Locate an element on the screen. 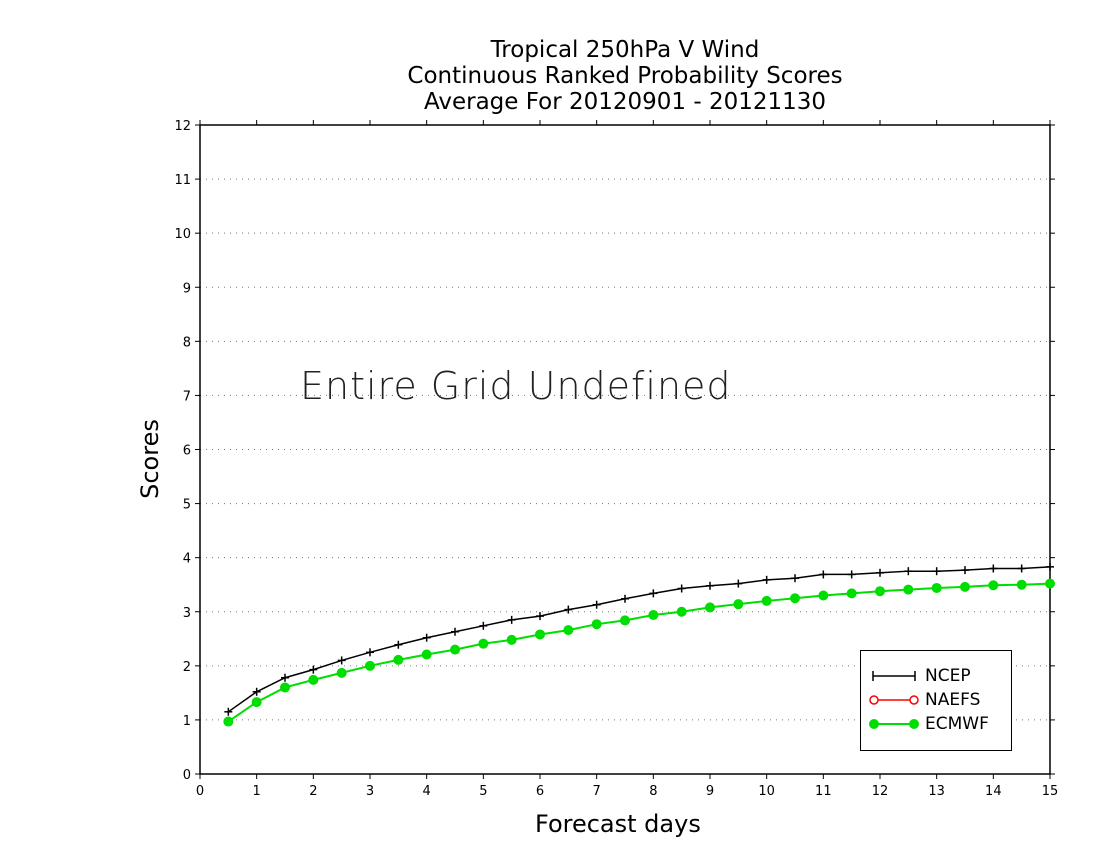  ecmwf-legend-marker is located at coordinates (894, 724).